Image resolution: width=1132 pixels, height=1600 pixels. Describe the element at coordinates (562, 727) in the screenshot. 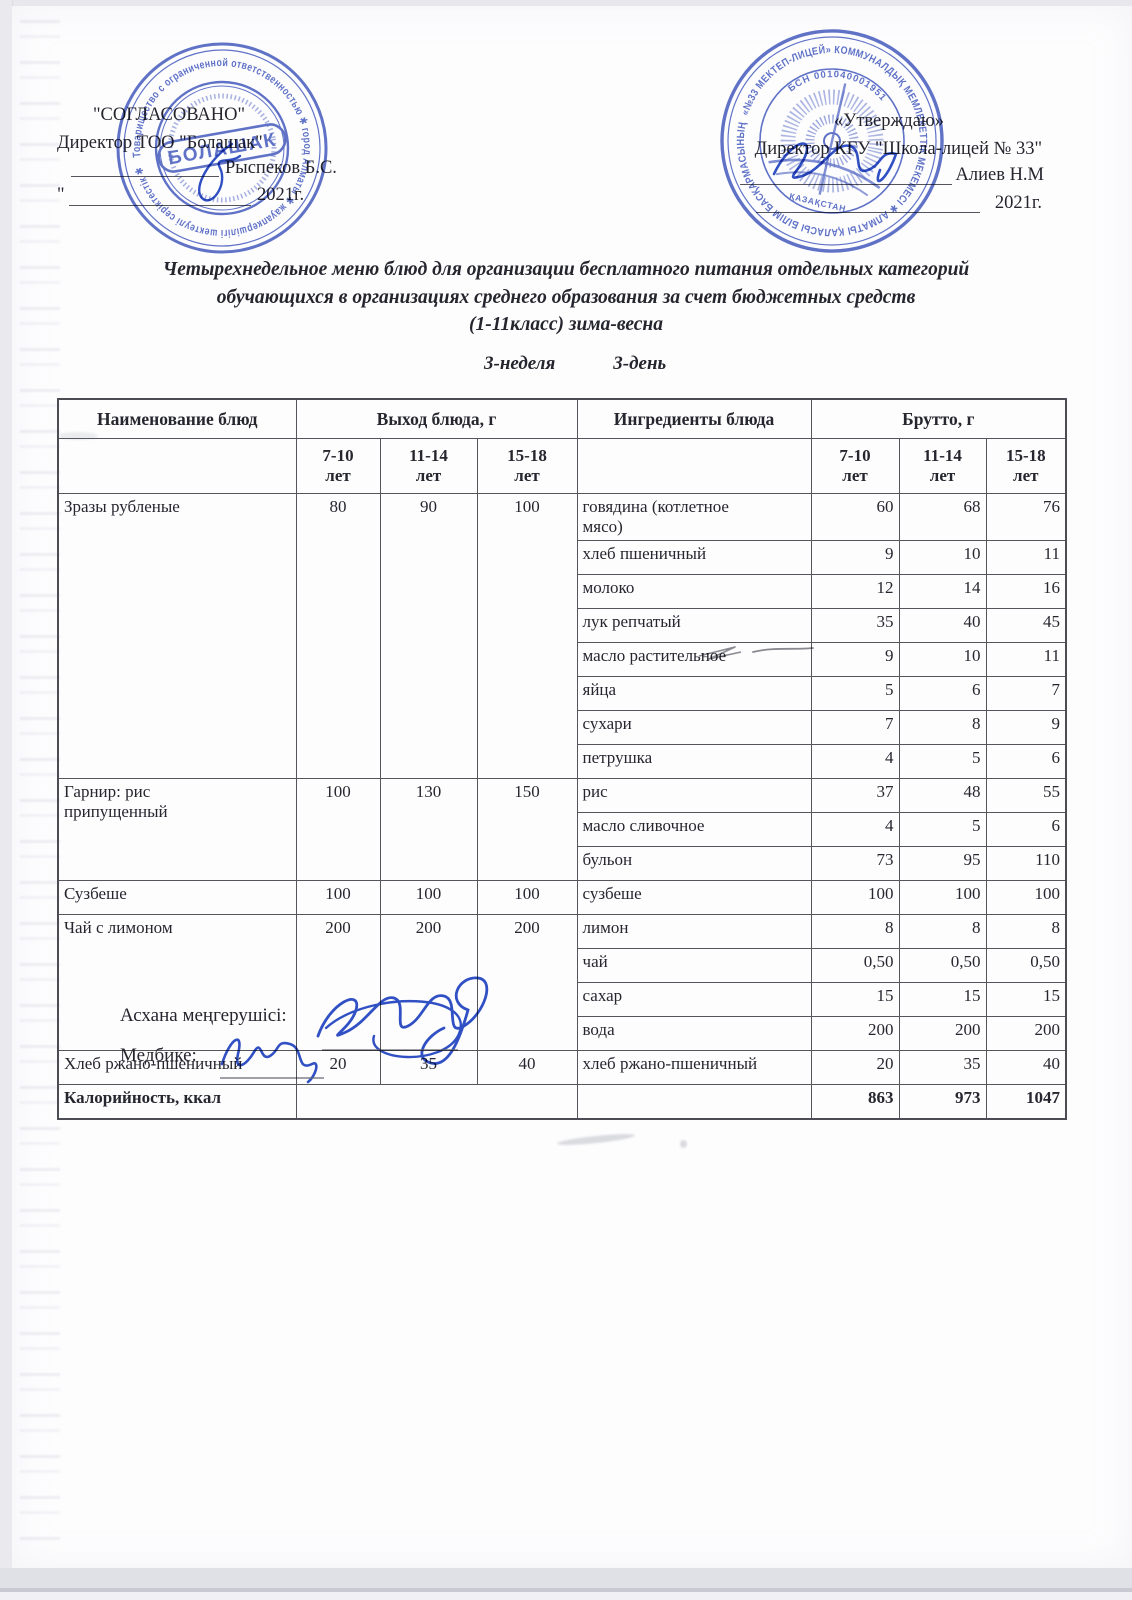

I see `table-row: сухари 7 8 9` at that location.